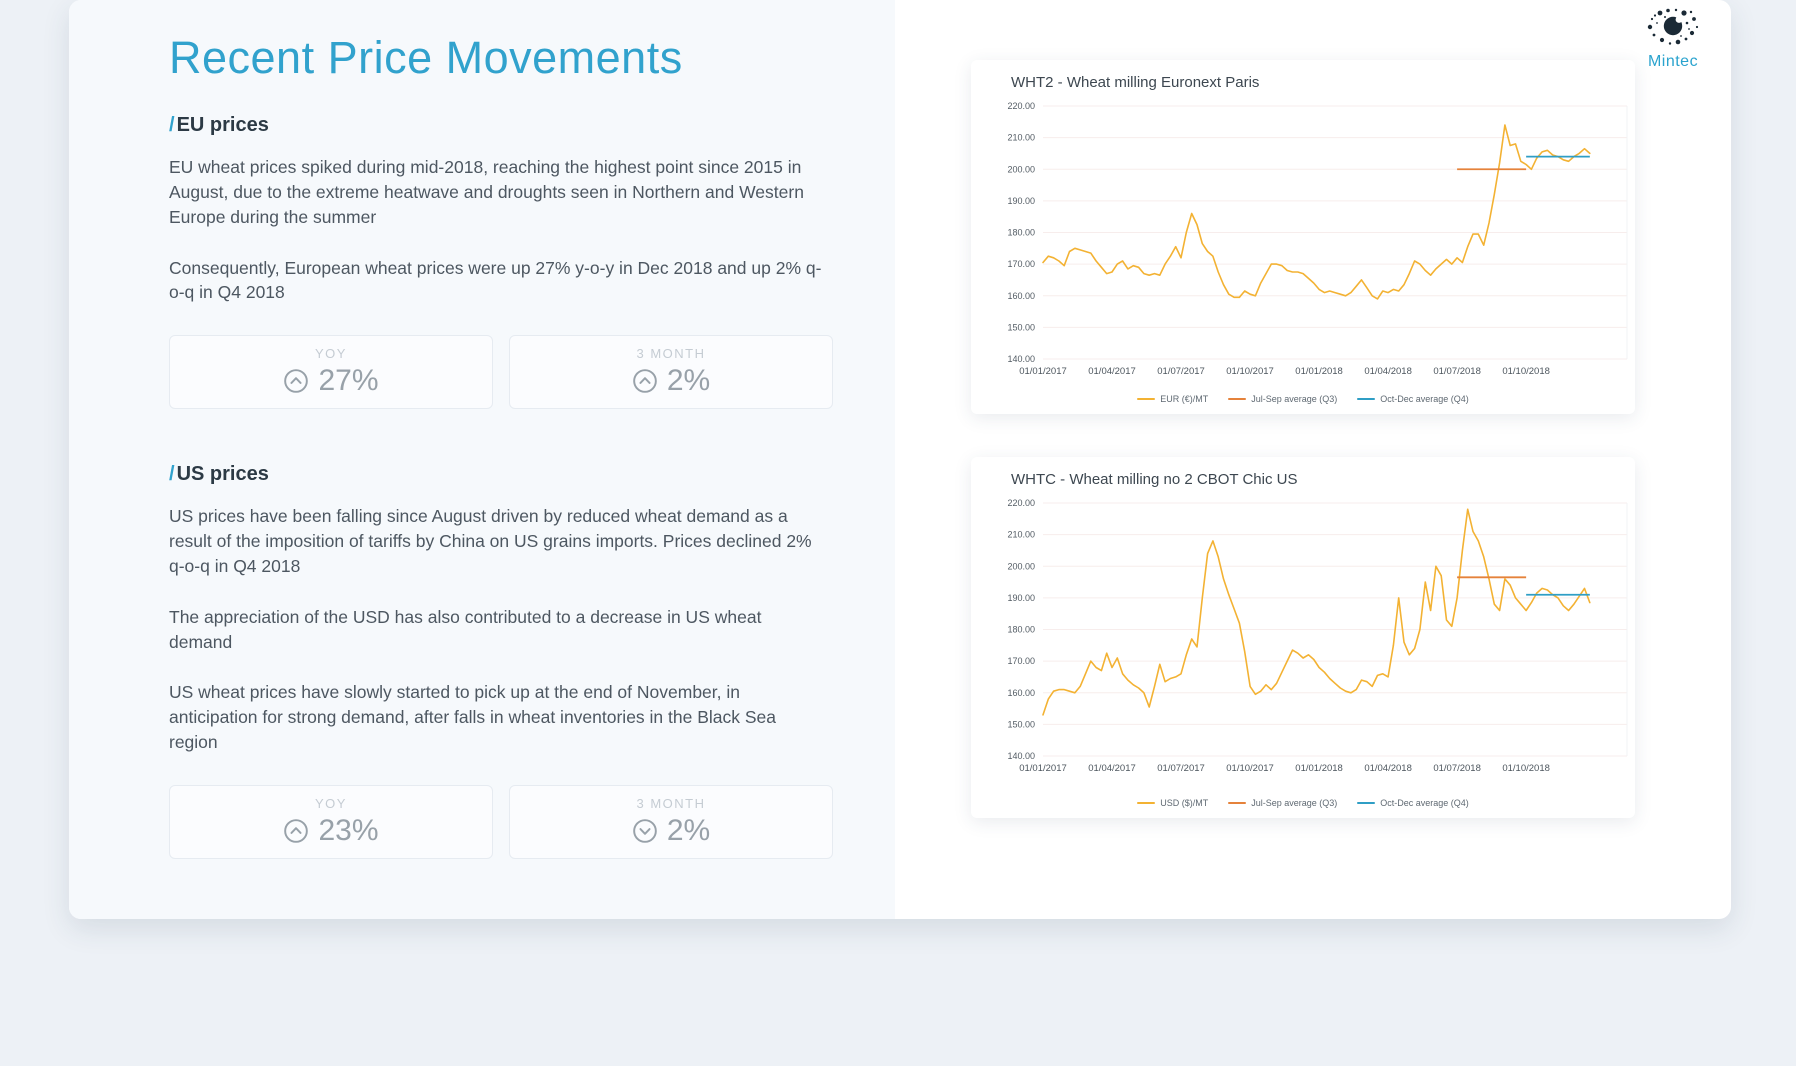 Image resolution: width=1796 pixels, height=1066 pixels. I want to click on us-stats-row: YOY 23% 3 MONTH 2%, so click(532, 821).